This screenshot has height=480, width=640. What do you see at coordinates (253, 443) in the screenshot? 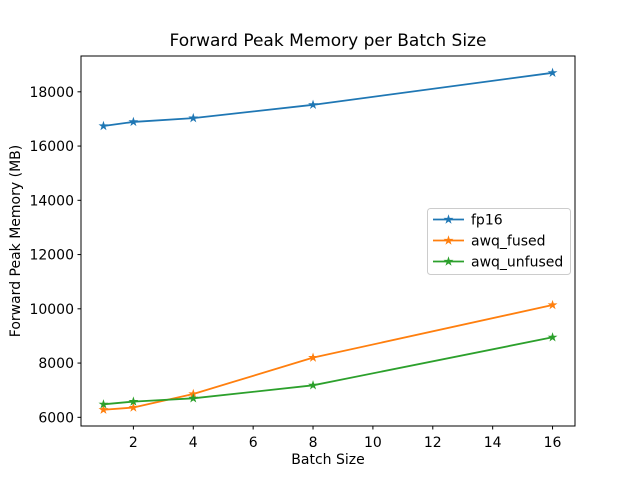
I see `x-tick-label: 6` at bounding box center [253, 443].